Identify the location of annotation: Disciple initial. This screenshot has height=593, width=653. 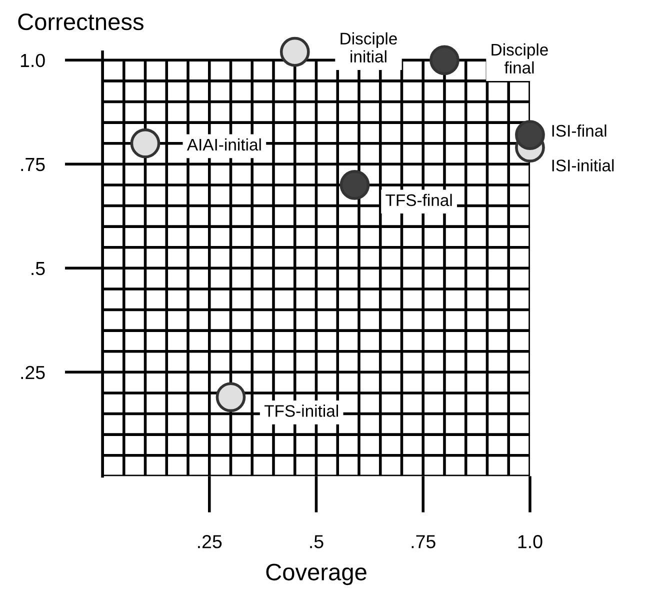
(368, 47).